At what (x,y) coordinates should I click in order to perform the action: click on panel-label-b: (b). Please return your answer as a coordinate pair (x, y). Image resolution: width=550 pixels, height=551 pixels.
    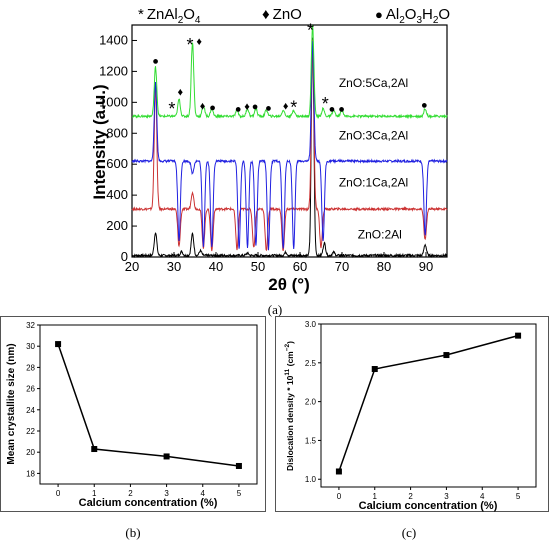
    Looking at the image, I should click on (132, 532).